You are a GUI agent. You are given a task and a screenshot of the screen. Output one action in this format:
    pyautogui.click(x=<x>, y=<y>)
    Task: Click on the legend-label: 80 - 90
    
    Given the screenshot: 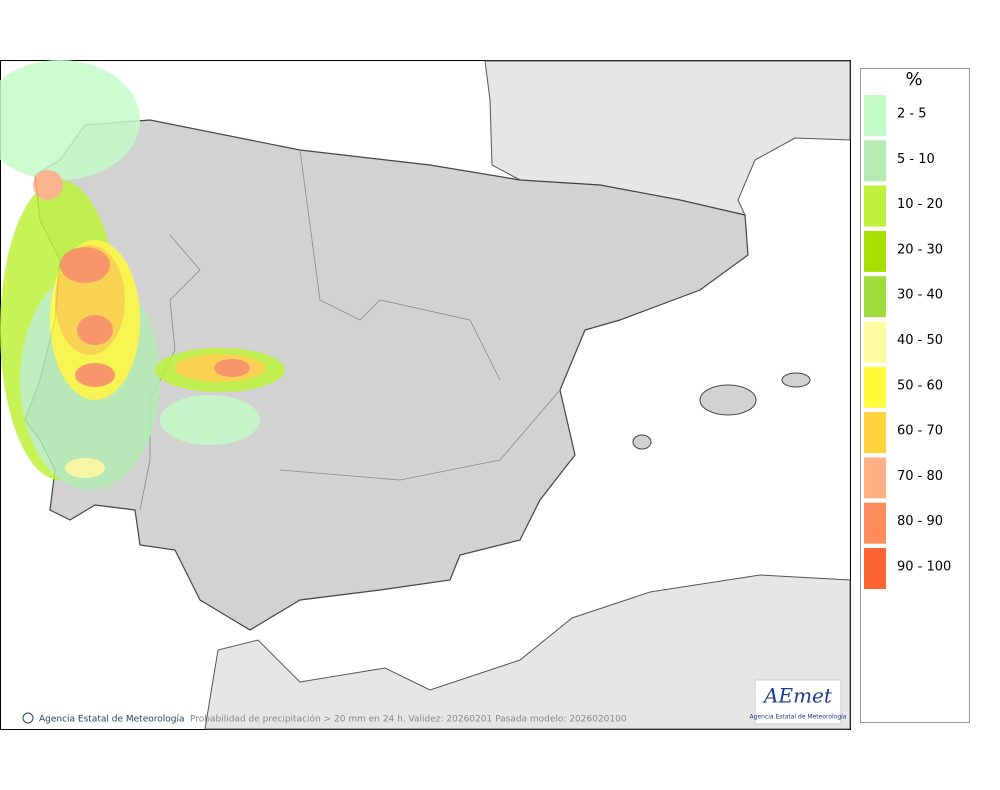 What is the action you would take?
    pyautogui.click(x=920, y=521)
    